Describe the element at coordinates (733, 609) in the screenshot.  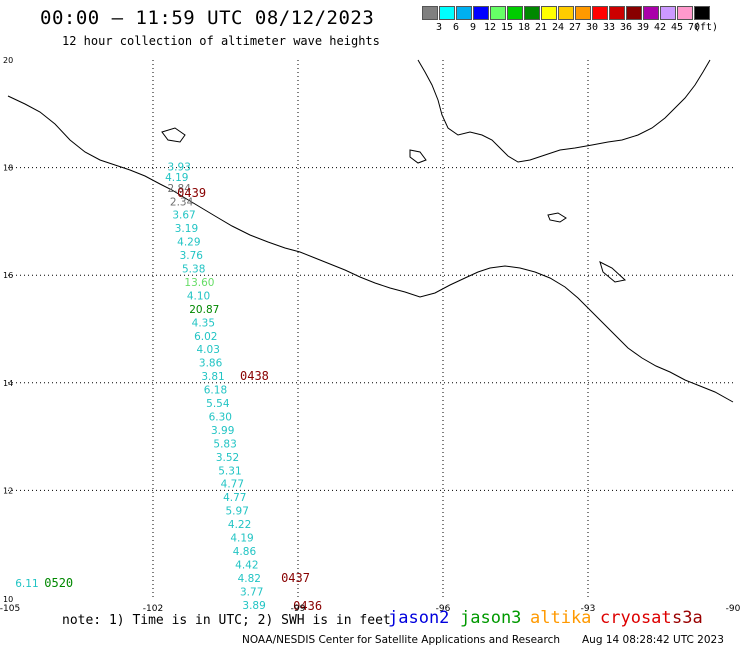
I see `lon-tick-label: -90` at that location.